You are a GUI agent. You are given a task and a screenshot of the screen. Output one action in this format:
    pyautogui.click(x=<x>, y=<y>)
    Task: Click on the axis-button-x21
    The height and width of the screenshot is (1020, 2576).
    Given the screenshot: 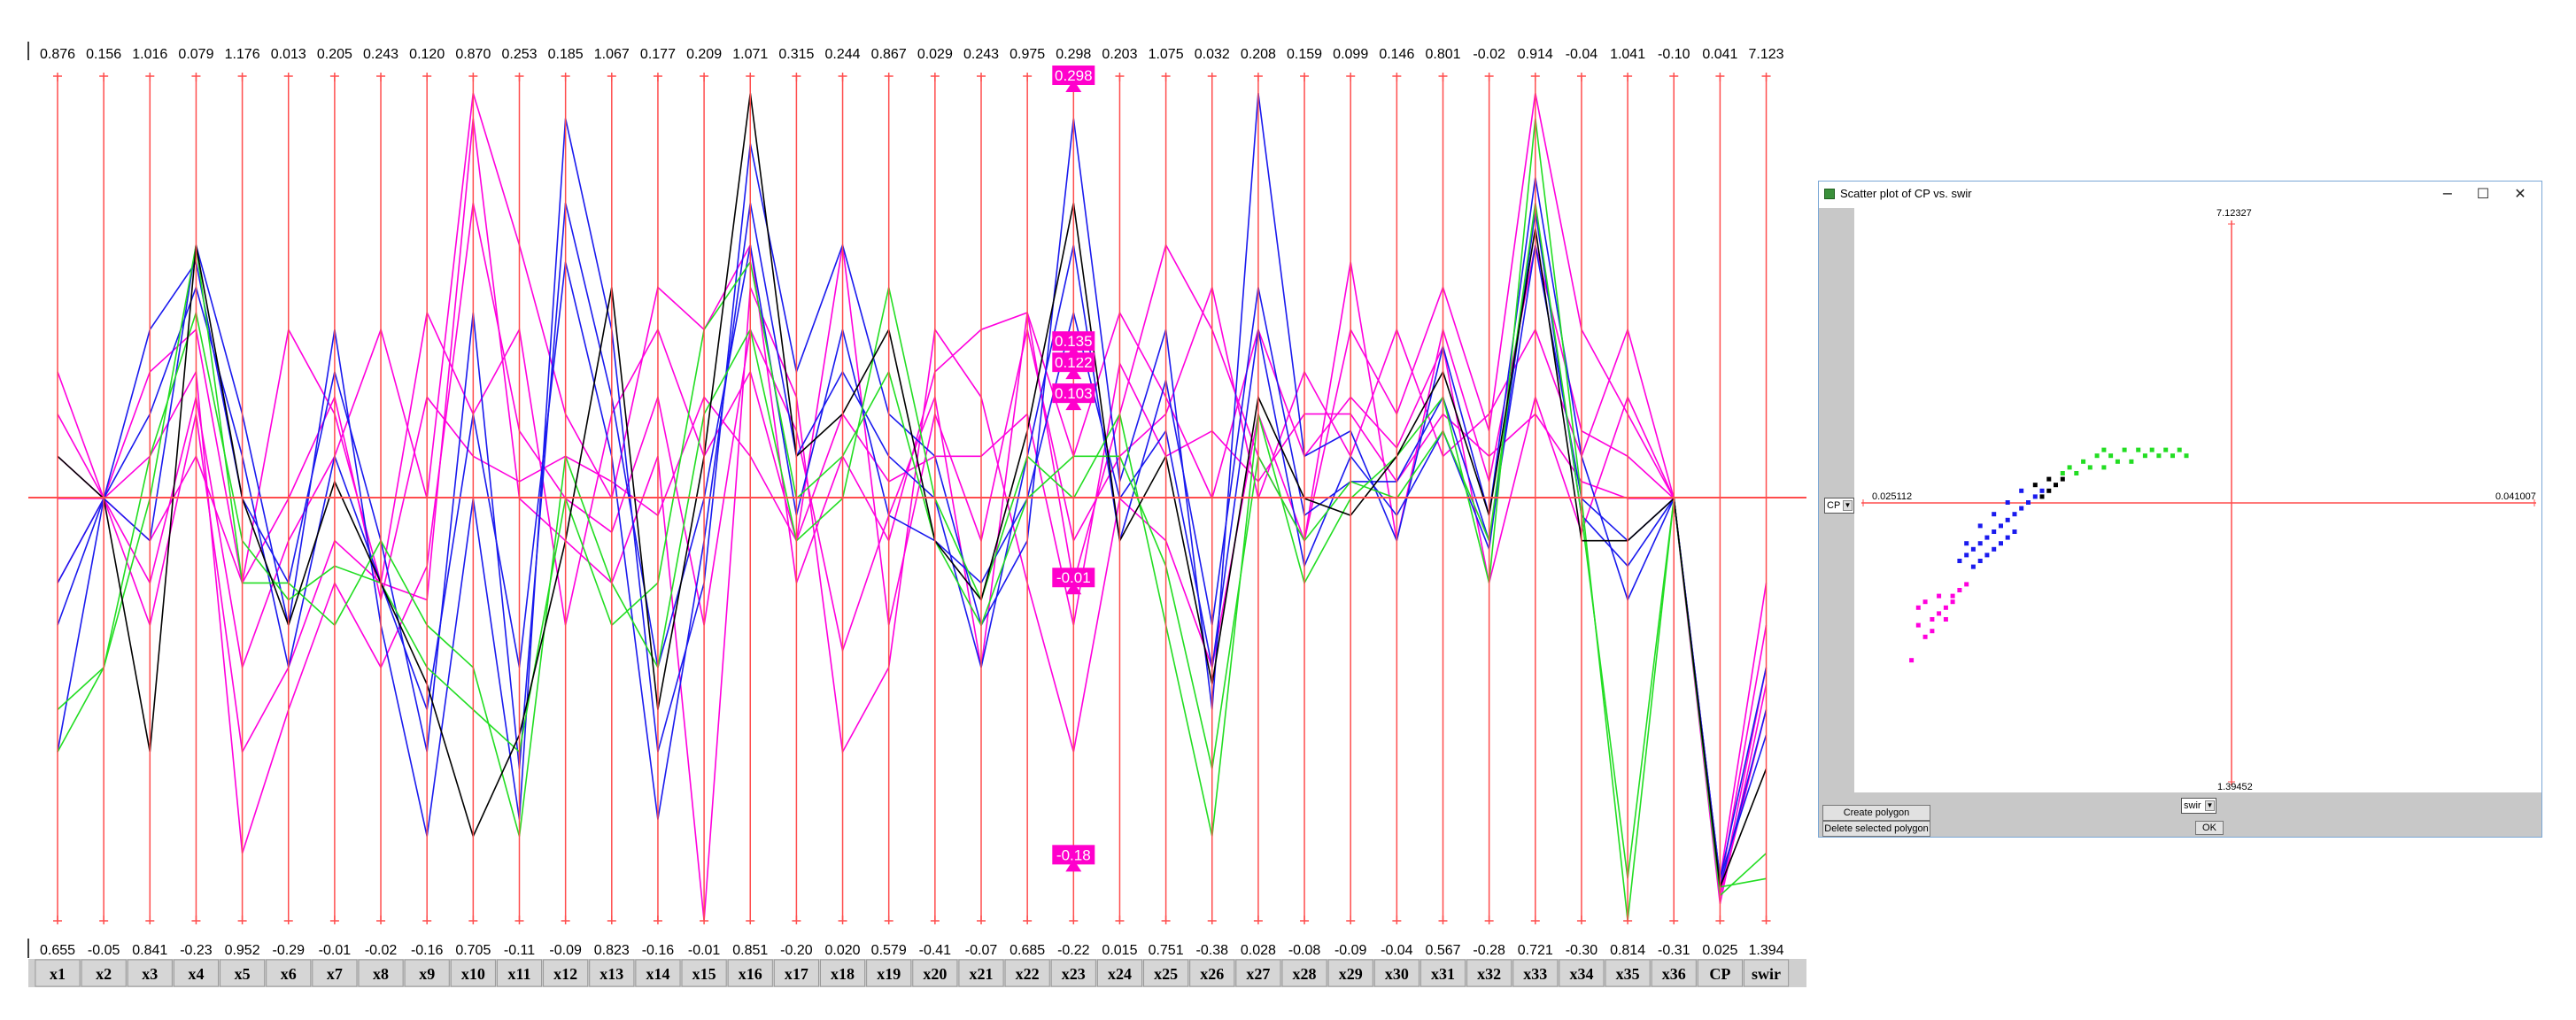 What is the action you would take?
    pyautogui.click(x=981, y=973)
    